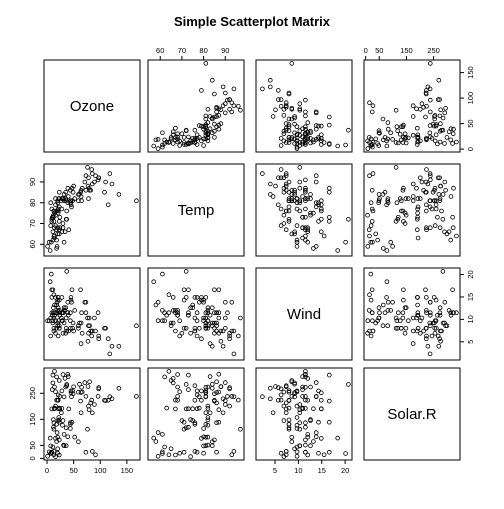 This screenshot has height=509, width=504. Describe the element at coordinates (470, 274) in the screenshot. I see `ytick-label-wind-3: 20` at that location.